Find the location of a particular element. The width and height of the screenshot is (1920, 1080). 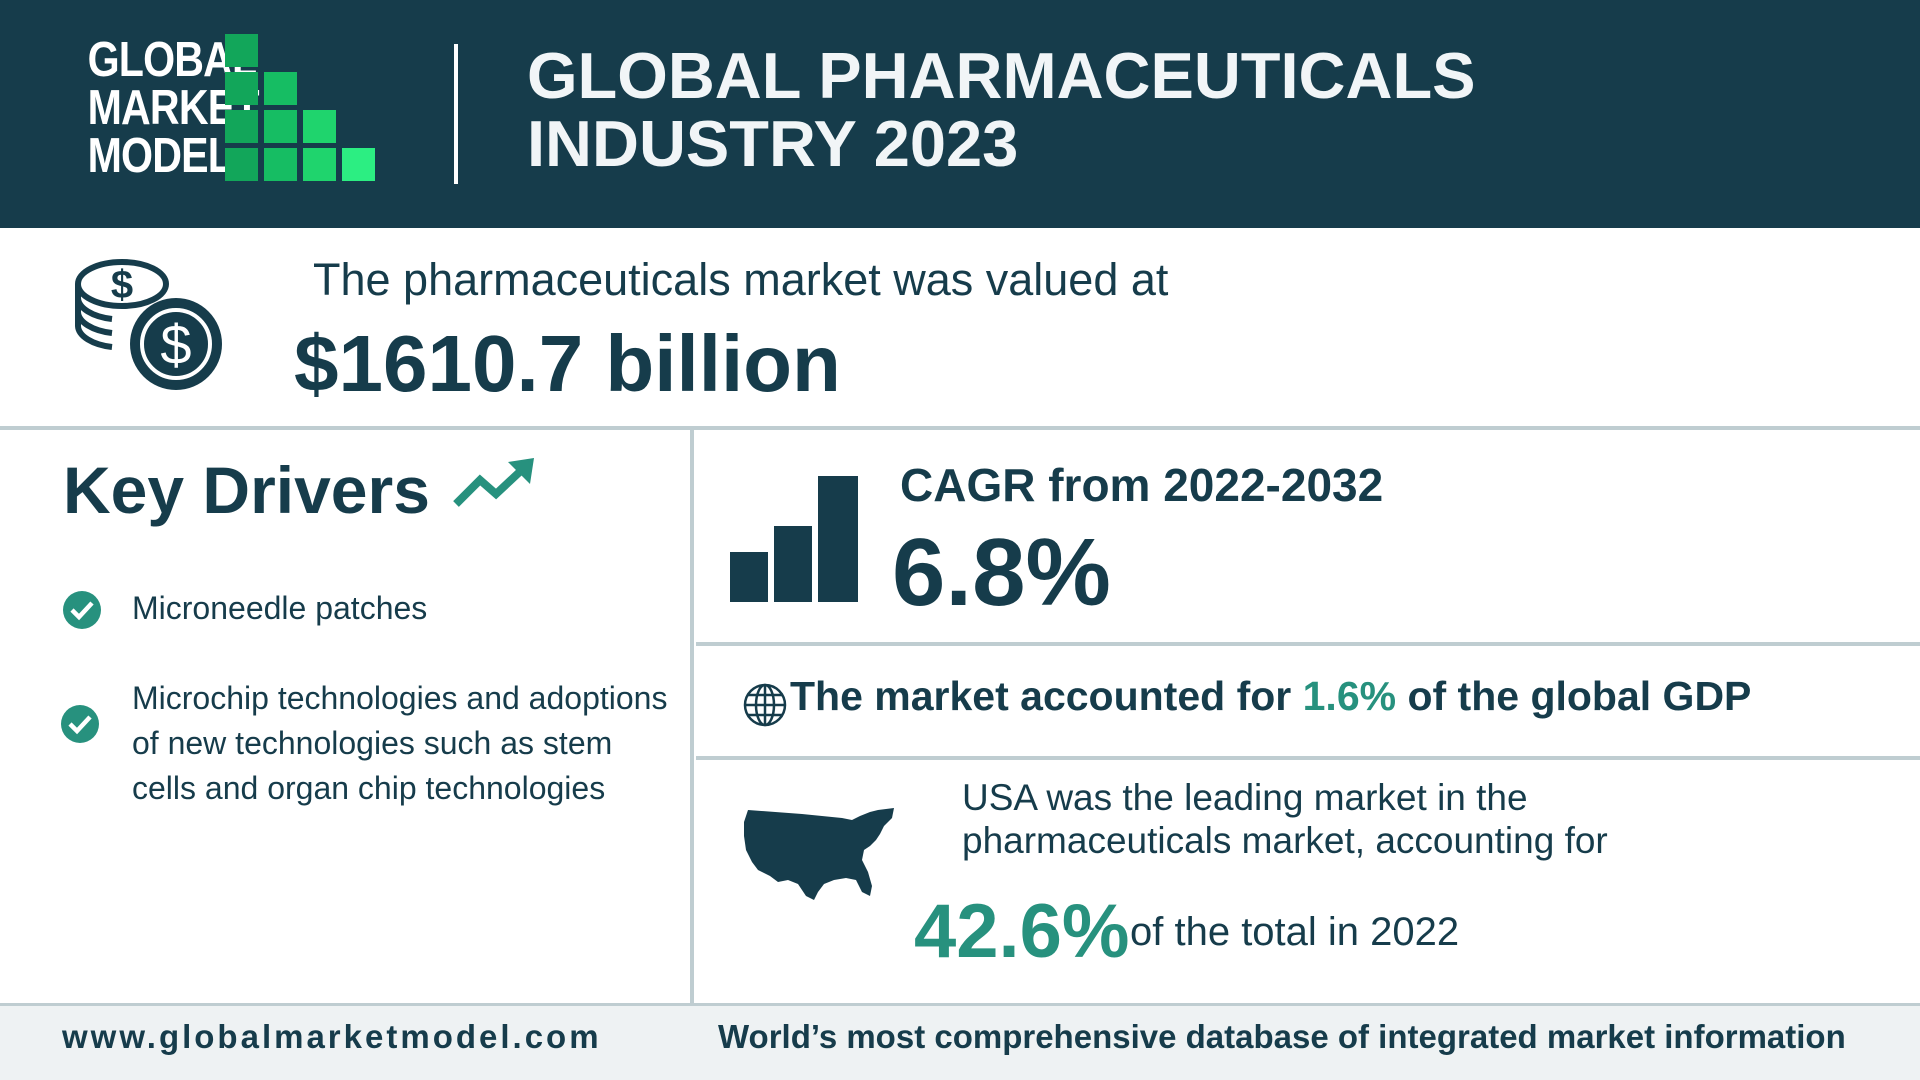

gdp-suffix: of the global GDP is located at coordinates (1574, 696).